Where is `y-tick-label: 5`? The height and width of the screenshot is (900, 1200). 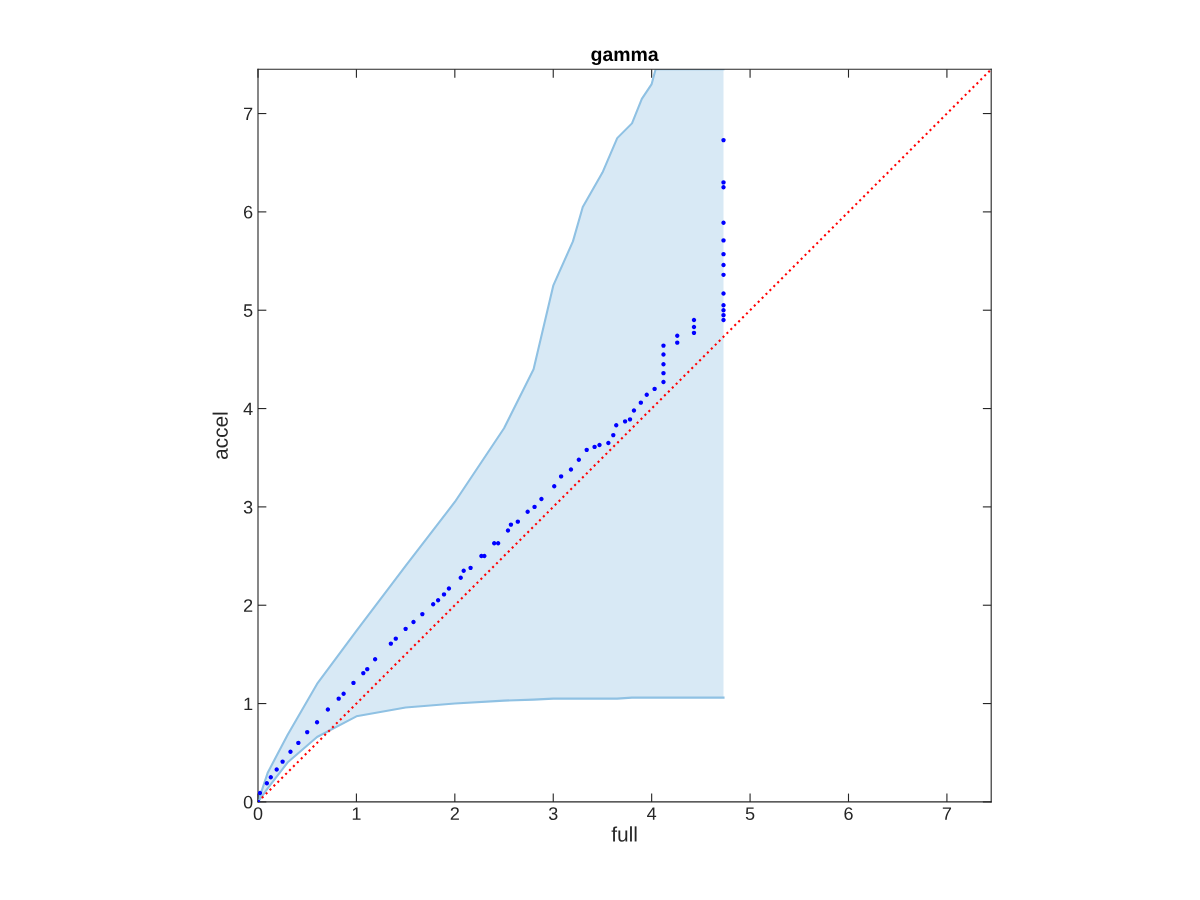 y-tick-label: 5 is located at coordinates (248, 310).